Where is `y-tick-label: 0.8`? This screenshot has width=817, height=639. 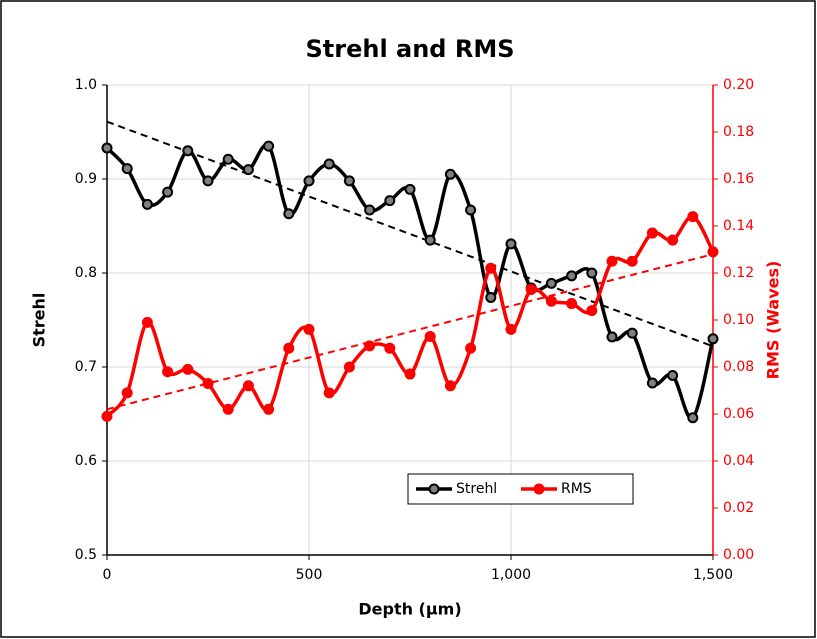 y-tick-label: 0.8 is located at coordinates (86, 273).